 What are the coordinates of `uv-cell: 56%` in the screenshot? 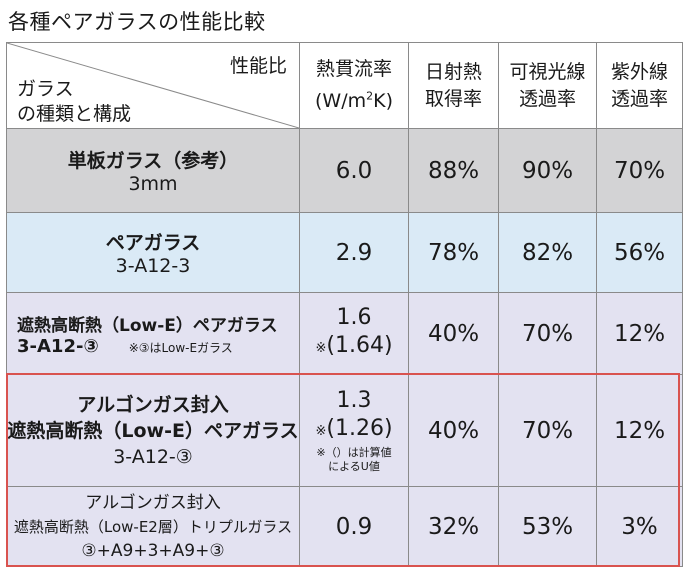 It's located at (639, 252).